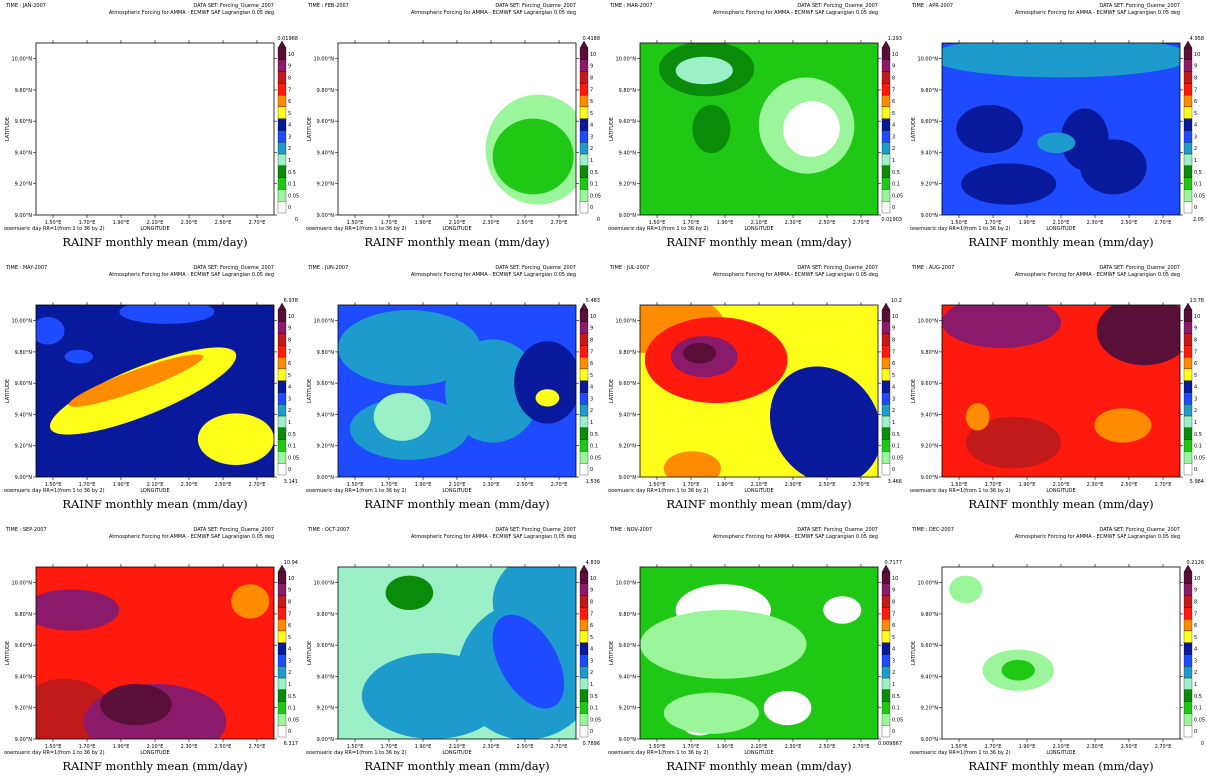 This screenshot has width=1207, height=779. What do you see at coordinates (326, 153) in the screenshot?
I see `y-tick-label: 9.40°N` at bounding box center [326, 153].